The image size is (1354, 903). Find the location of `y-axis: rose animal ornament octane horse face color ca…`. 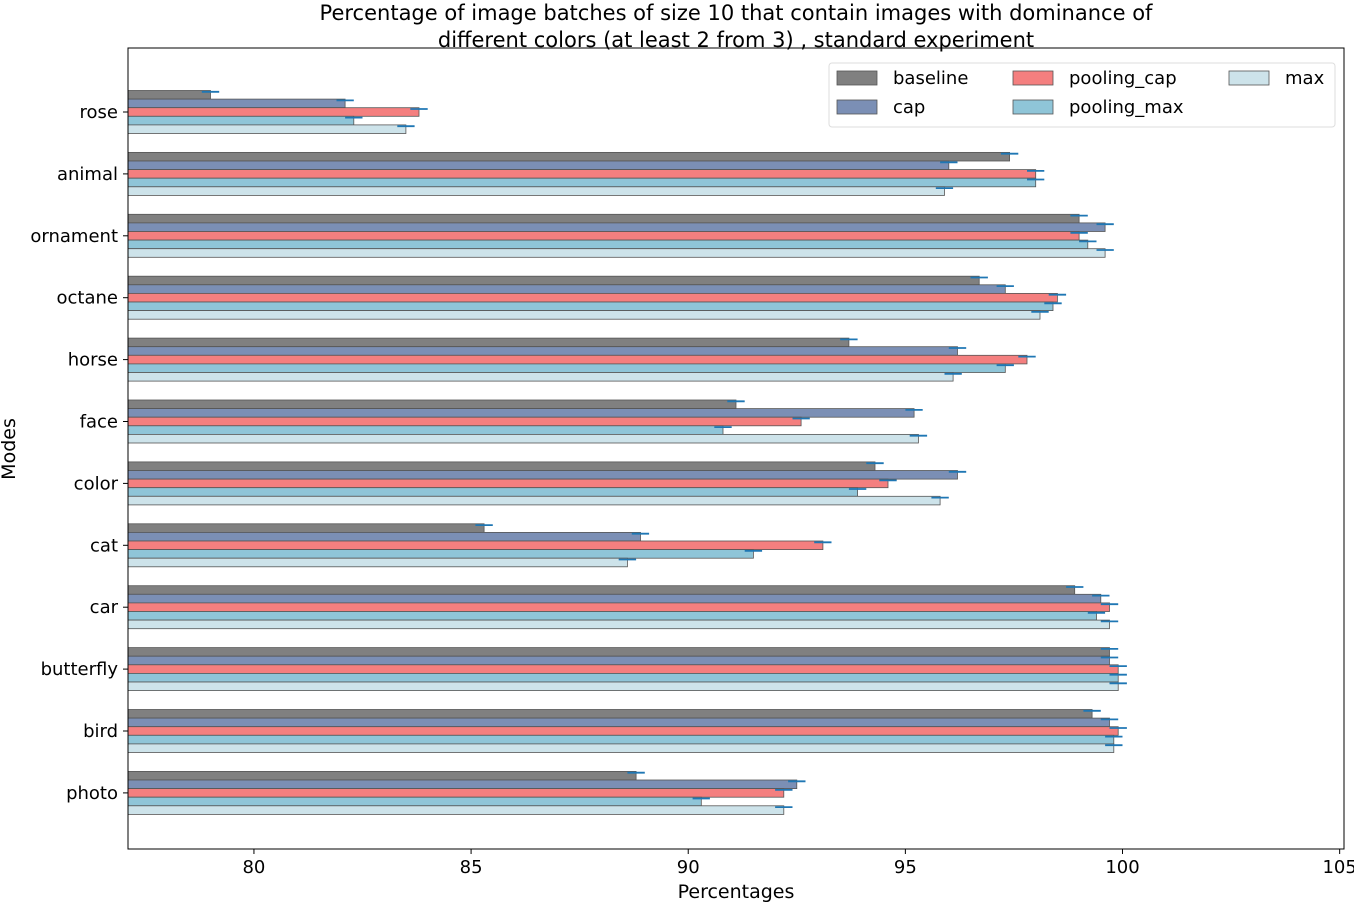

y-axis: rose animal ornament octane horse face color ca… is located at coordinates (79, 453).